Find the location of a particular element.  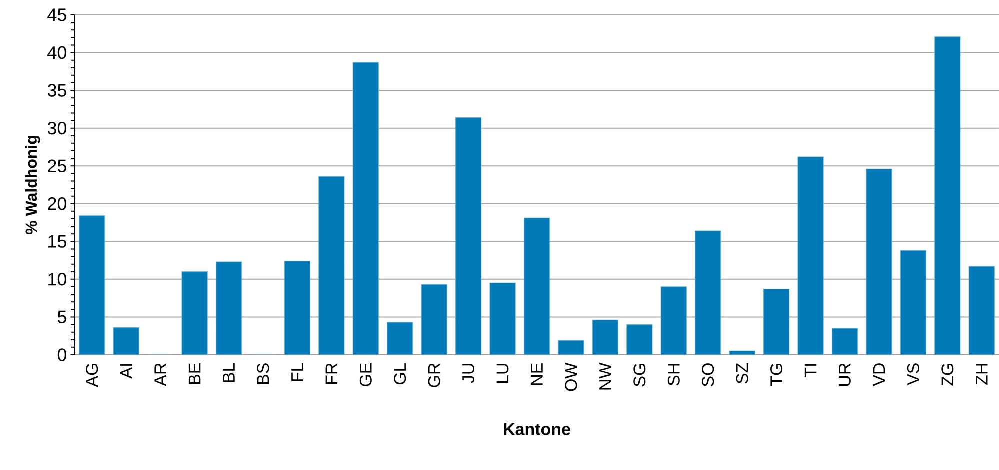

x-tick-label: SH is located at coordinates (674, 375).